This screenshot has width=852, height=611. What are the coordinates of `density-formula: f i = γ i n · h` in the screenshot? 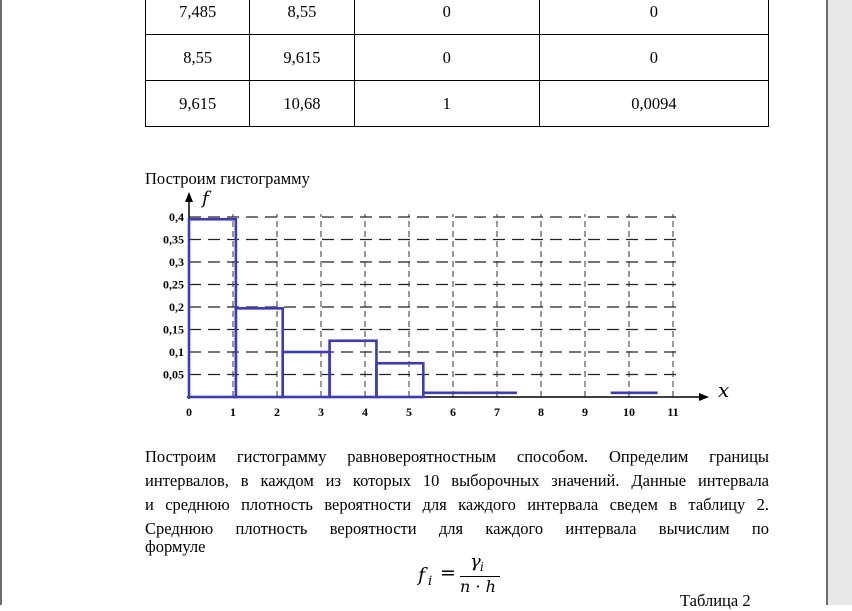 It's located at (473, 577).